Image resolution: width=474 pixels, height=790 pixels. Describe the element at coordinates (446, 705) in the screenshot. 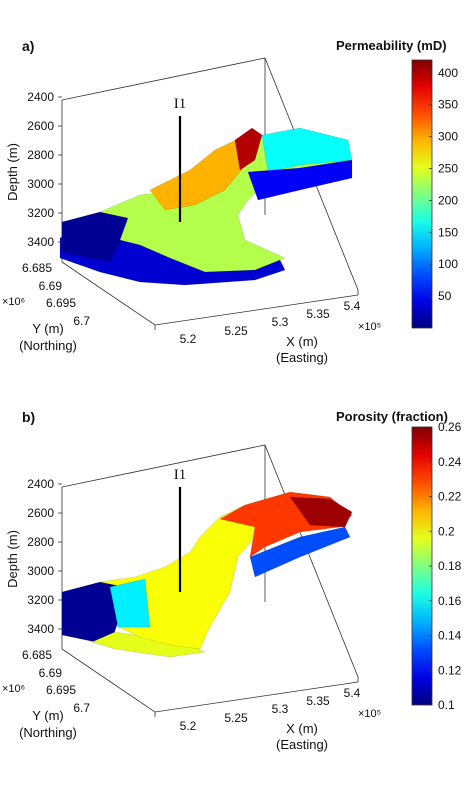

I see `colorbar-tick-label: 0.1` at that location.